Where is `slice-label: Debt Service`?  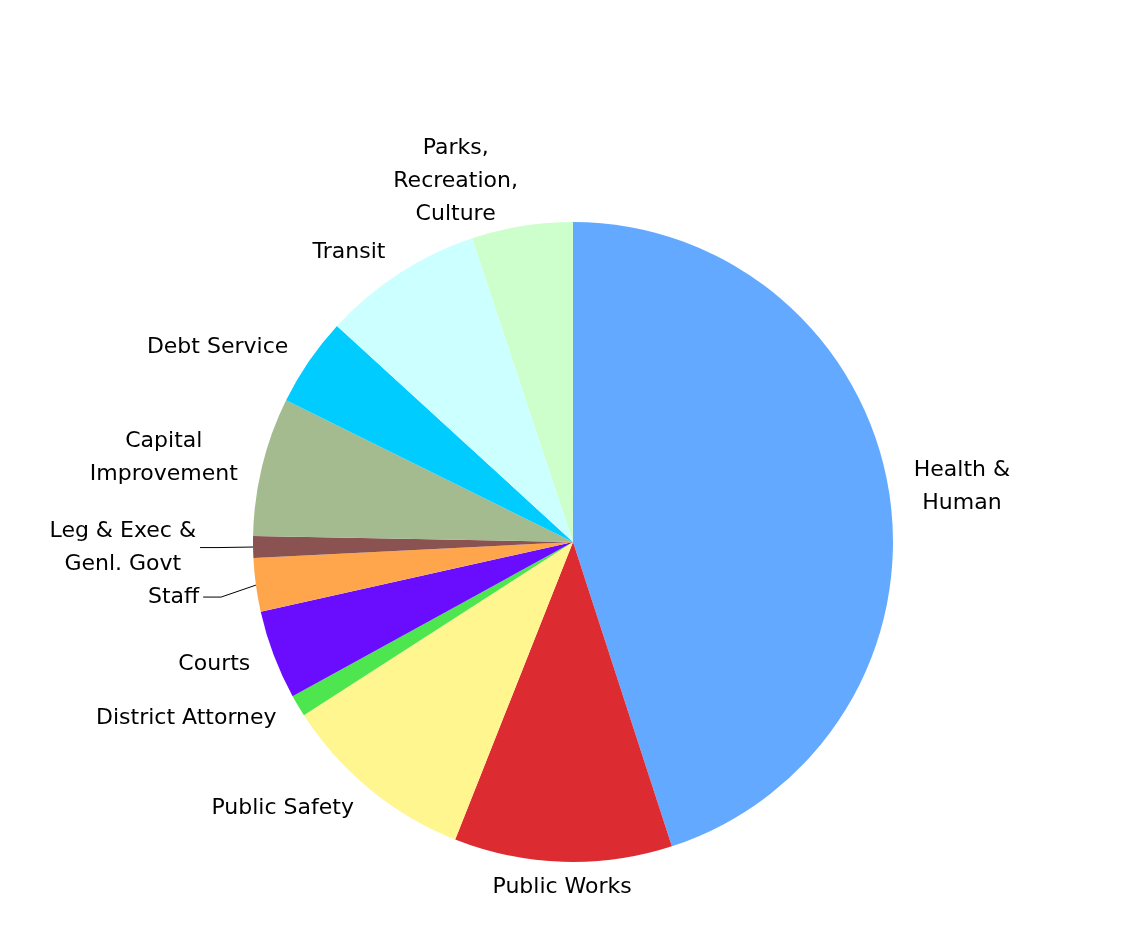
slice-label: Debt Service is located at coordinates (217, 345).